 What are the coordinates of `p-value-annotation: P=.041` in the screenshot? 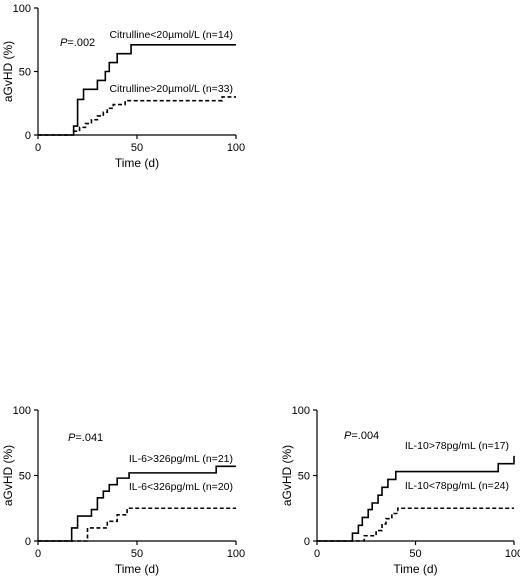 It's located at (85, 438).